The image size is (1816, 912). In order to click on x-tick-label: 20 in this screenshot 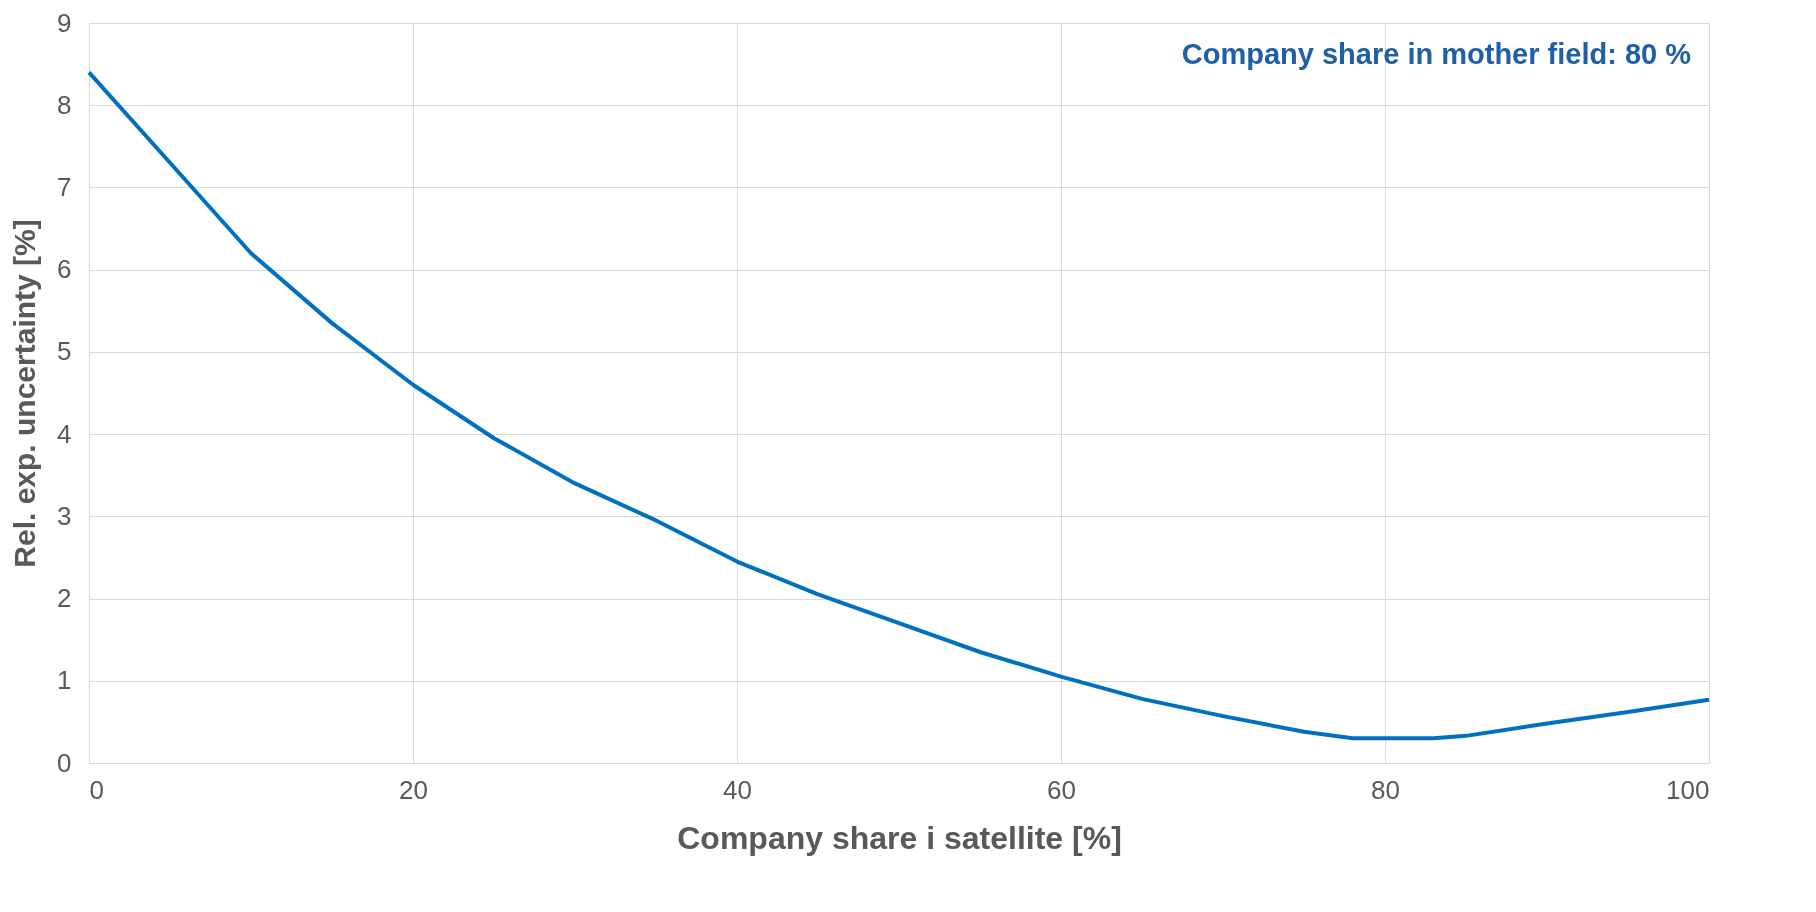, I will do `click(413, 789)`.